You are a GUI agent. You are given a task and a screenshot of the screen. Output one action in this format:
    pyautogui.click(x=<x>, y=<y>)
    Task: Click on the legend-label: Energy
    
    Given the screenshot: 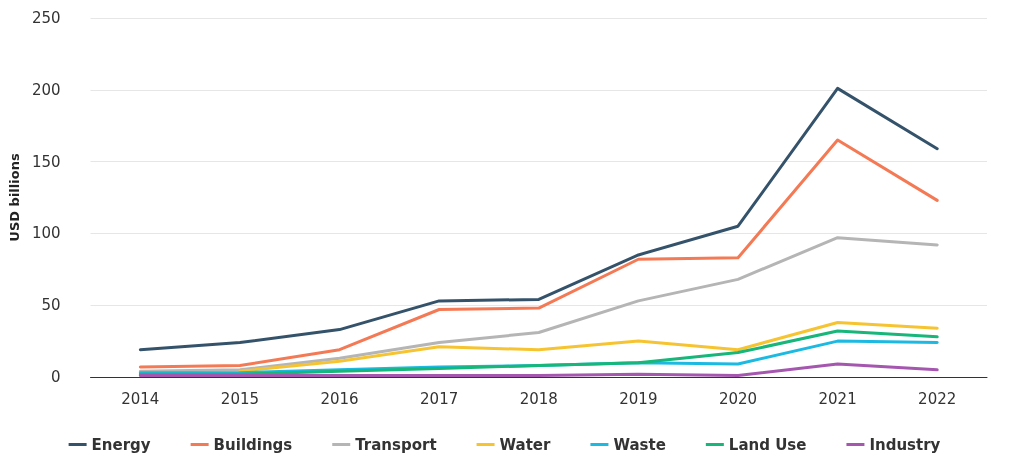 What is the action you would take?
    pyautogui.click(x=121, y=444)
    